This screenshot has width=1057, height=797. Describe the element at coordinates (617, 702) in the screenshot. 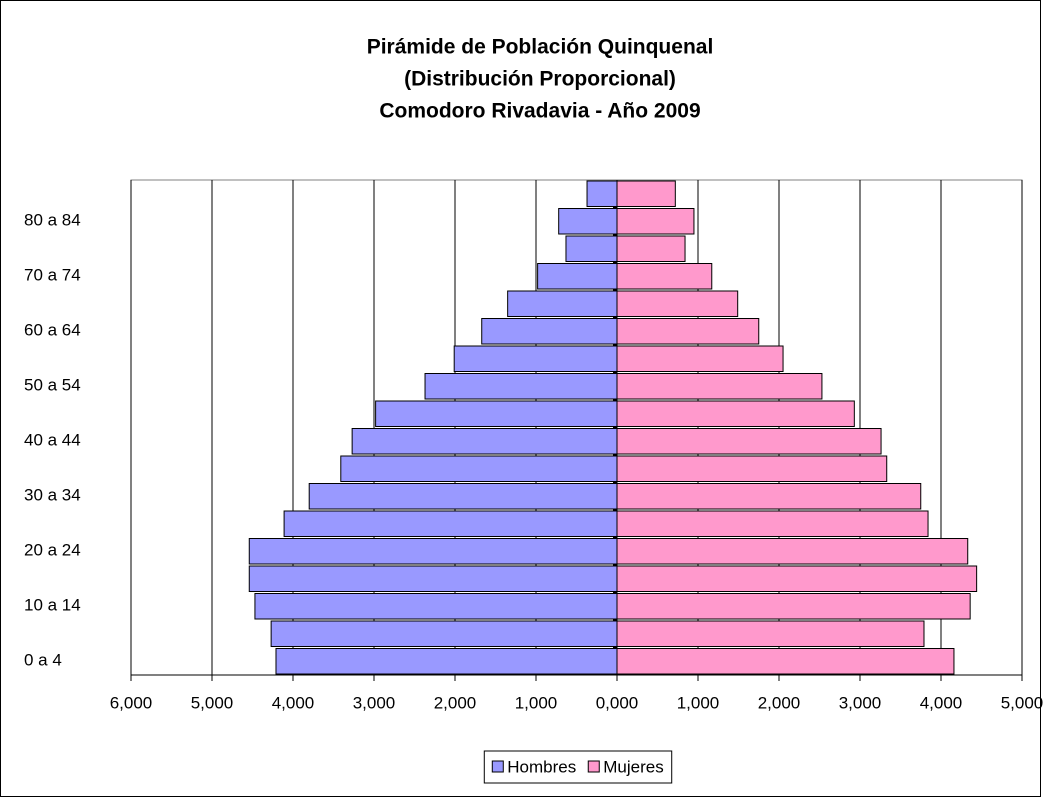

I see `x-tick-label: 0,000` at that location.